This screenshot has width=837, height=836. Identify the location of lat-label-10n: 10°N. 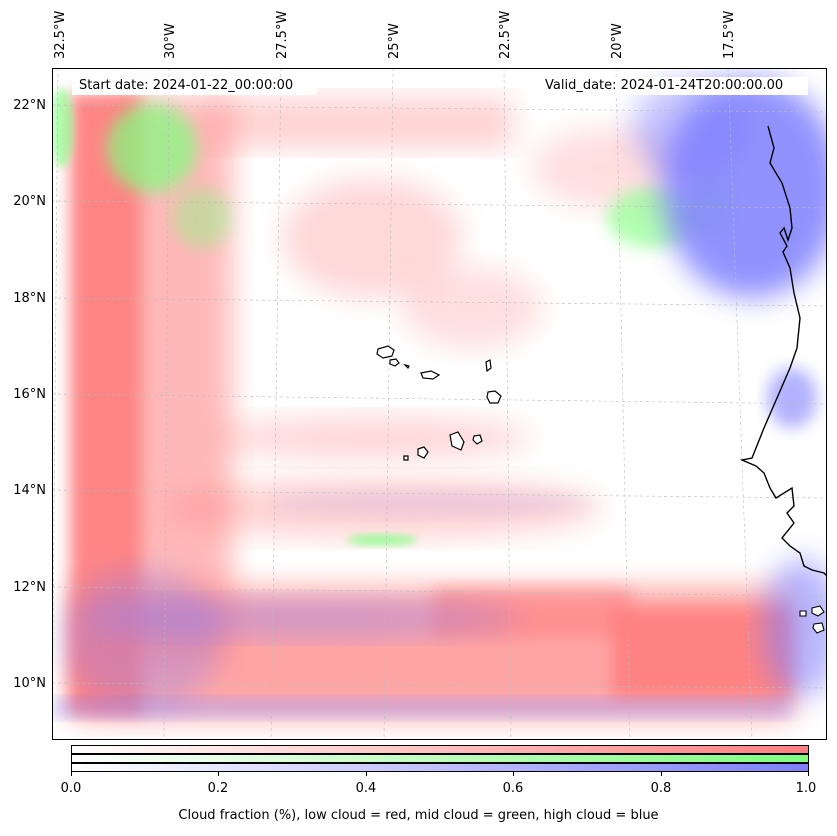
(29, 683).